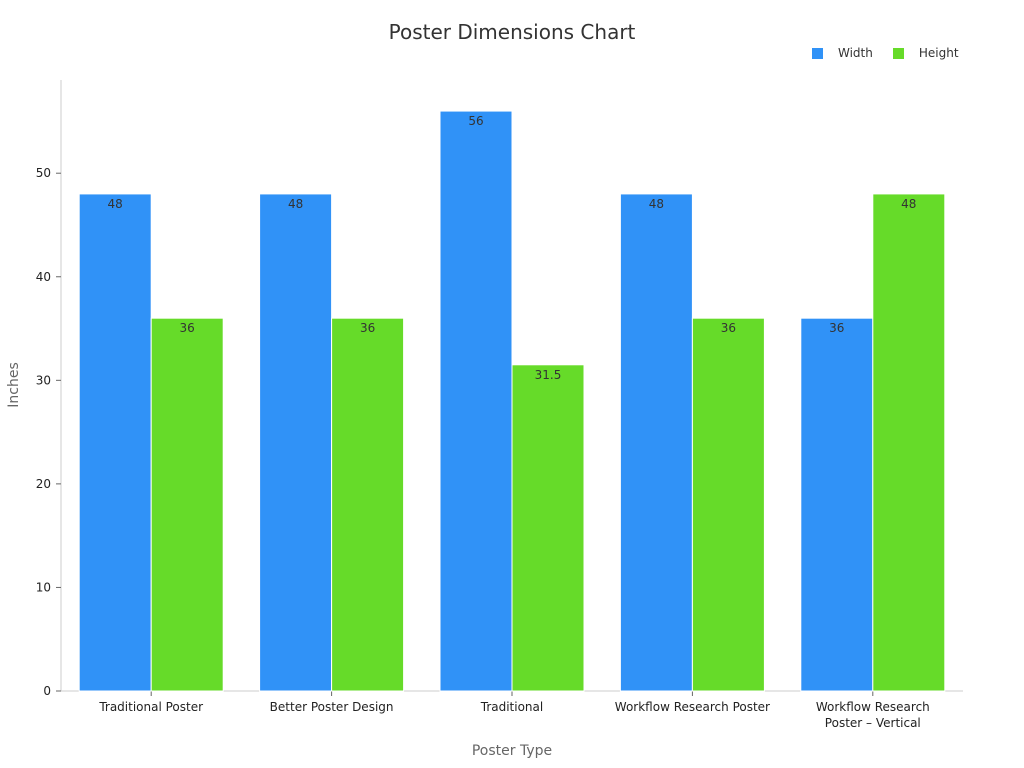 The width and height of the screenshot is (1024, 768). What do you see at coordinates (43, 587) in the screenshot?
I see `y-tick-label: 10` at bounding box center [43, 587].